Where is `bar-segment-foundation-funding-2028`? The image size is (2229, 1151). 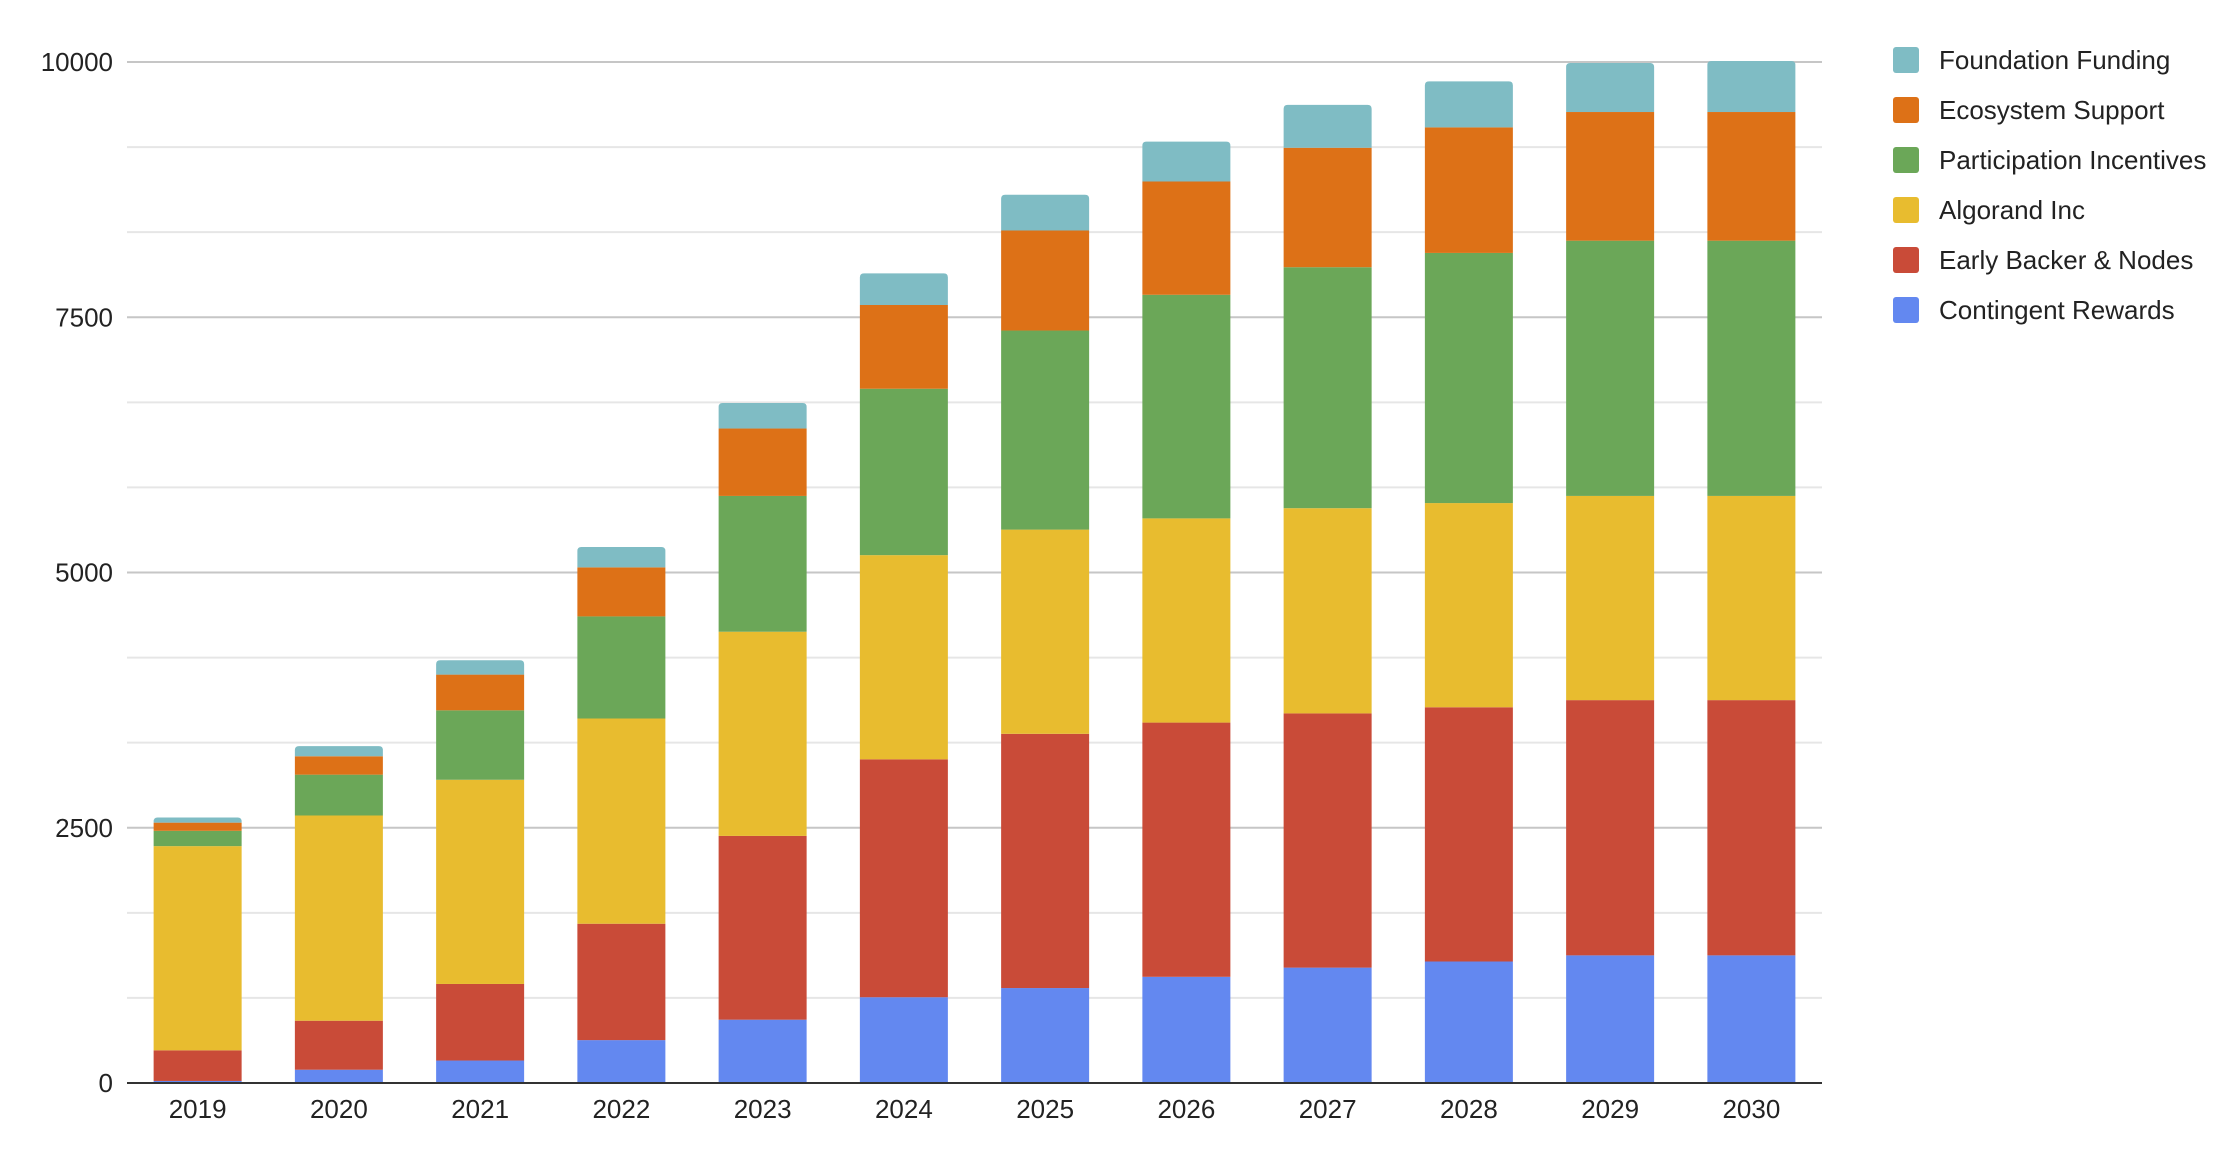 bar-segment-foundation-funding-2028 is located at coordinates (1468, 104).